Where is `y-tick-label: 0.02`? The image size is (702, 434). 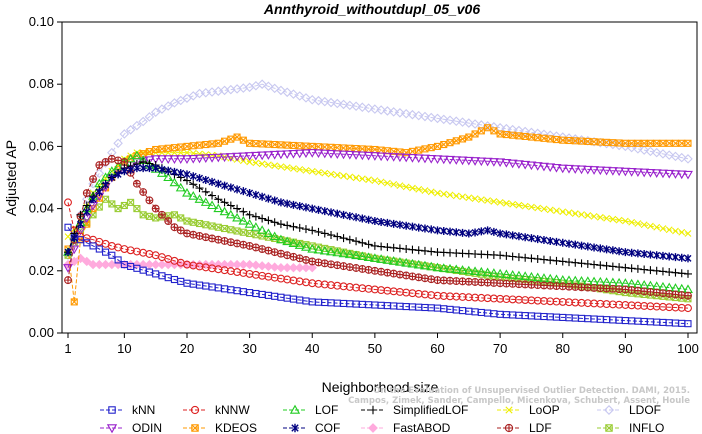 y-tick-label: 0.02 is located at coordinates (41, 270).